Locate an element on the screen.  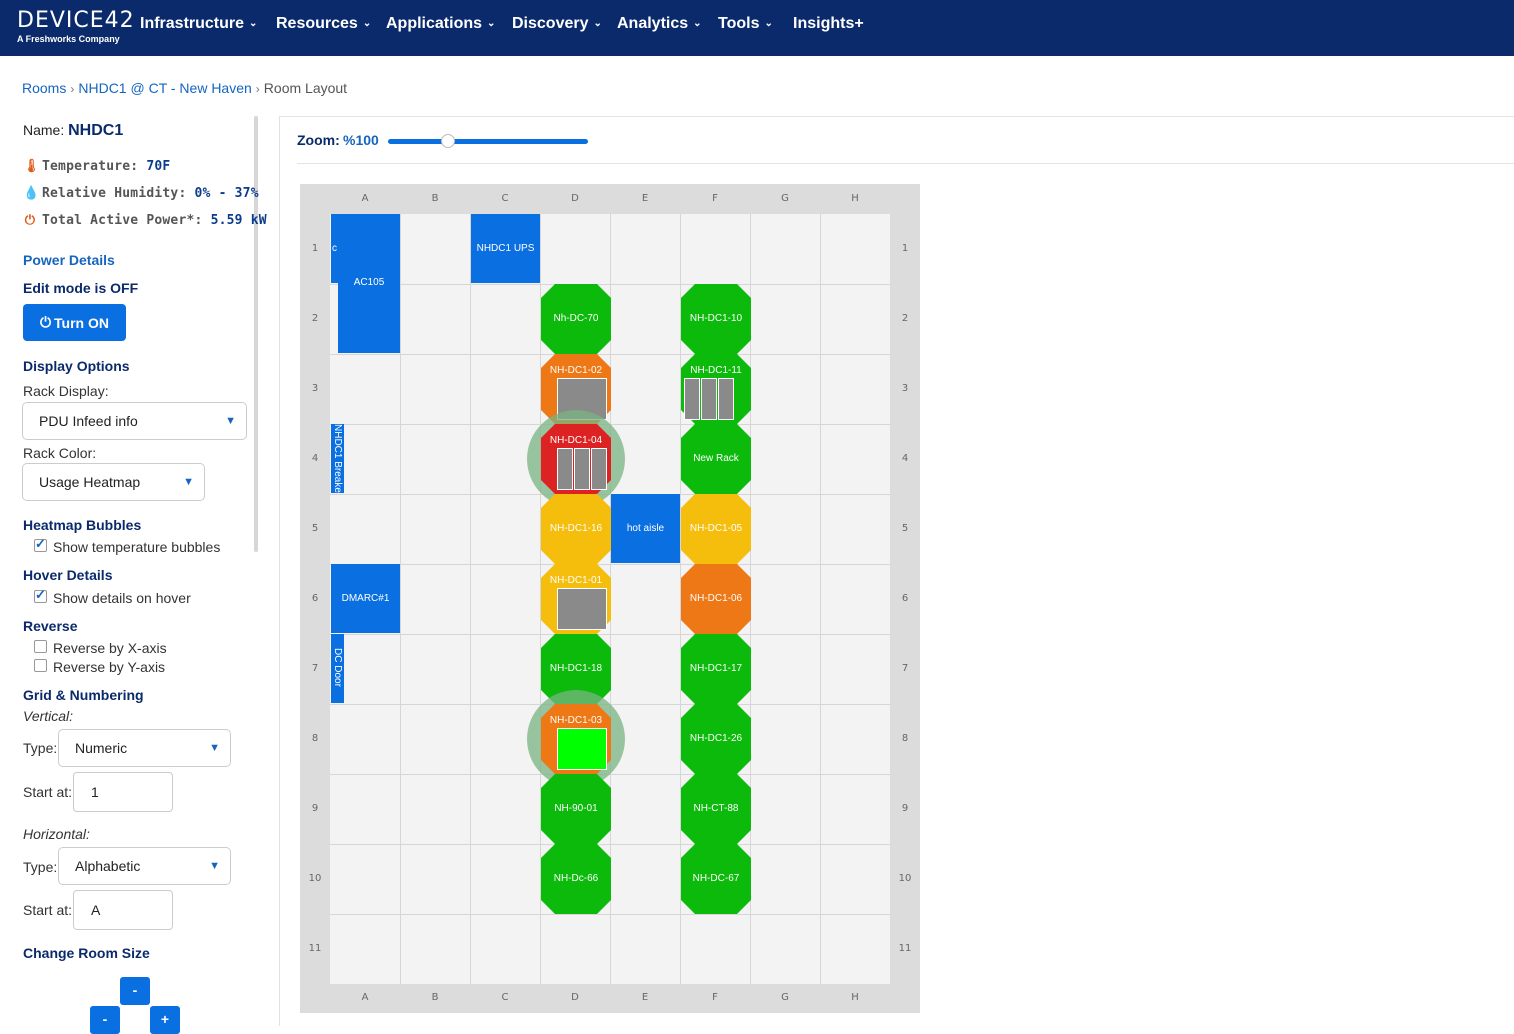
rack-tile: NH-90-01 is located at coordinates (576, 809).